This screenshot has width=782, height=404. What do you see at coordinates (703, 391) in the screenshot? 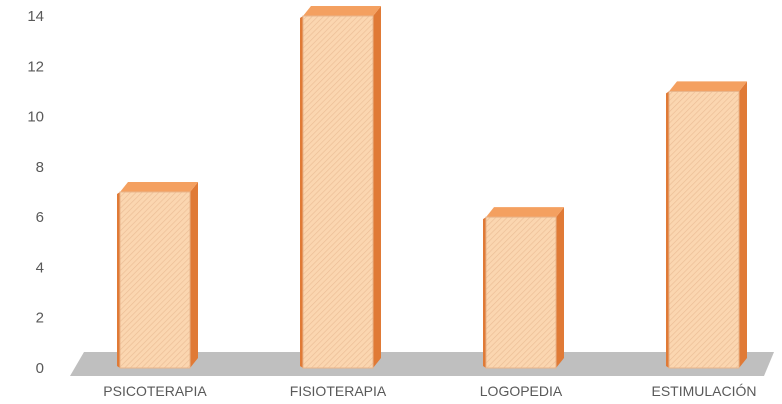
I see `x-tick-label: ESTIMULACIÓN` at bounding box center [703, 391].